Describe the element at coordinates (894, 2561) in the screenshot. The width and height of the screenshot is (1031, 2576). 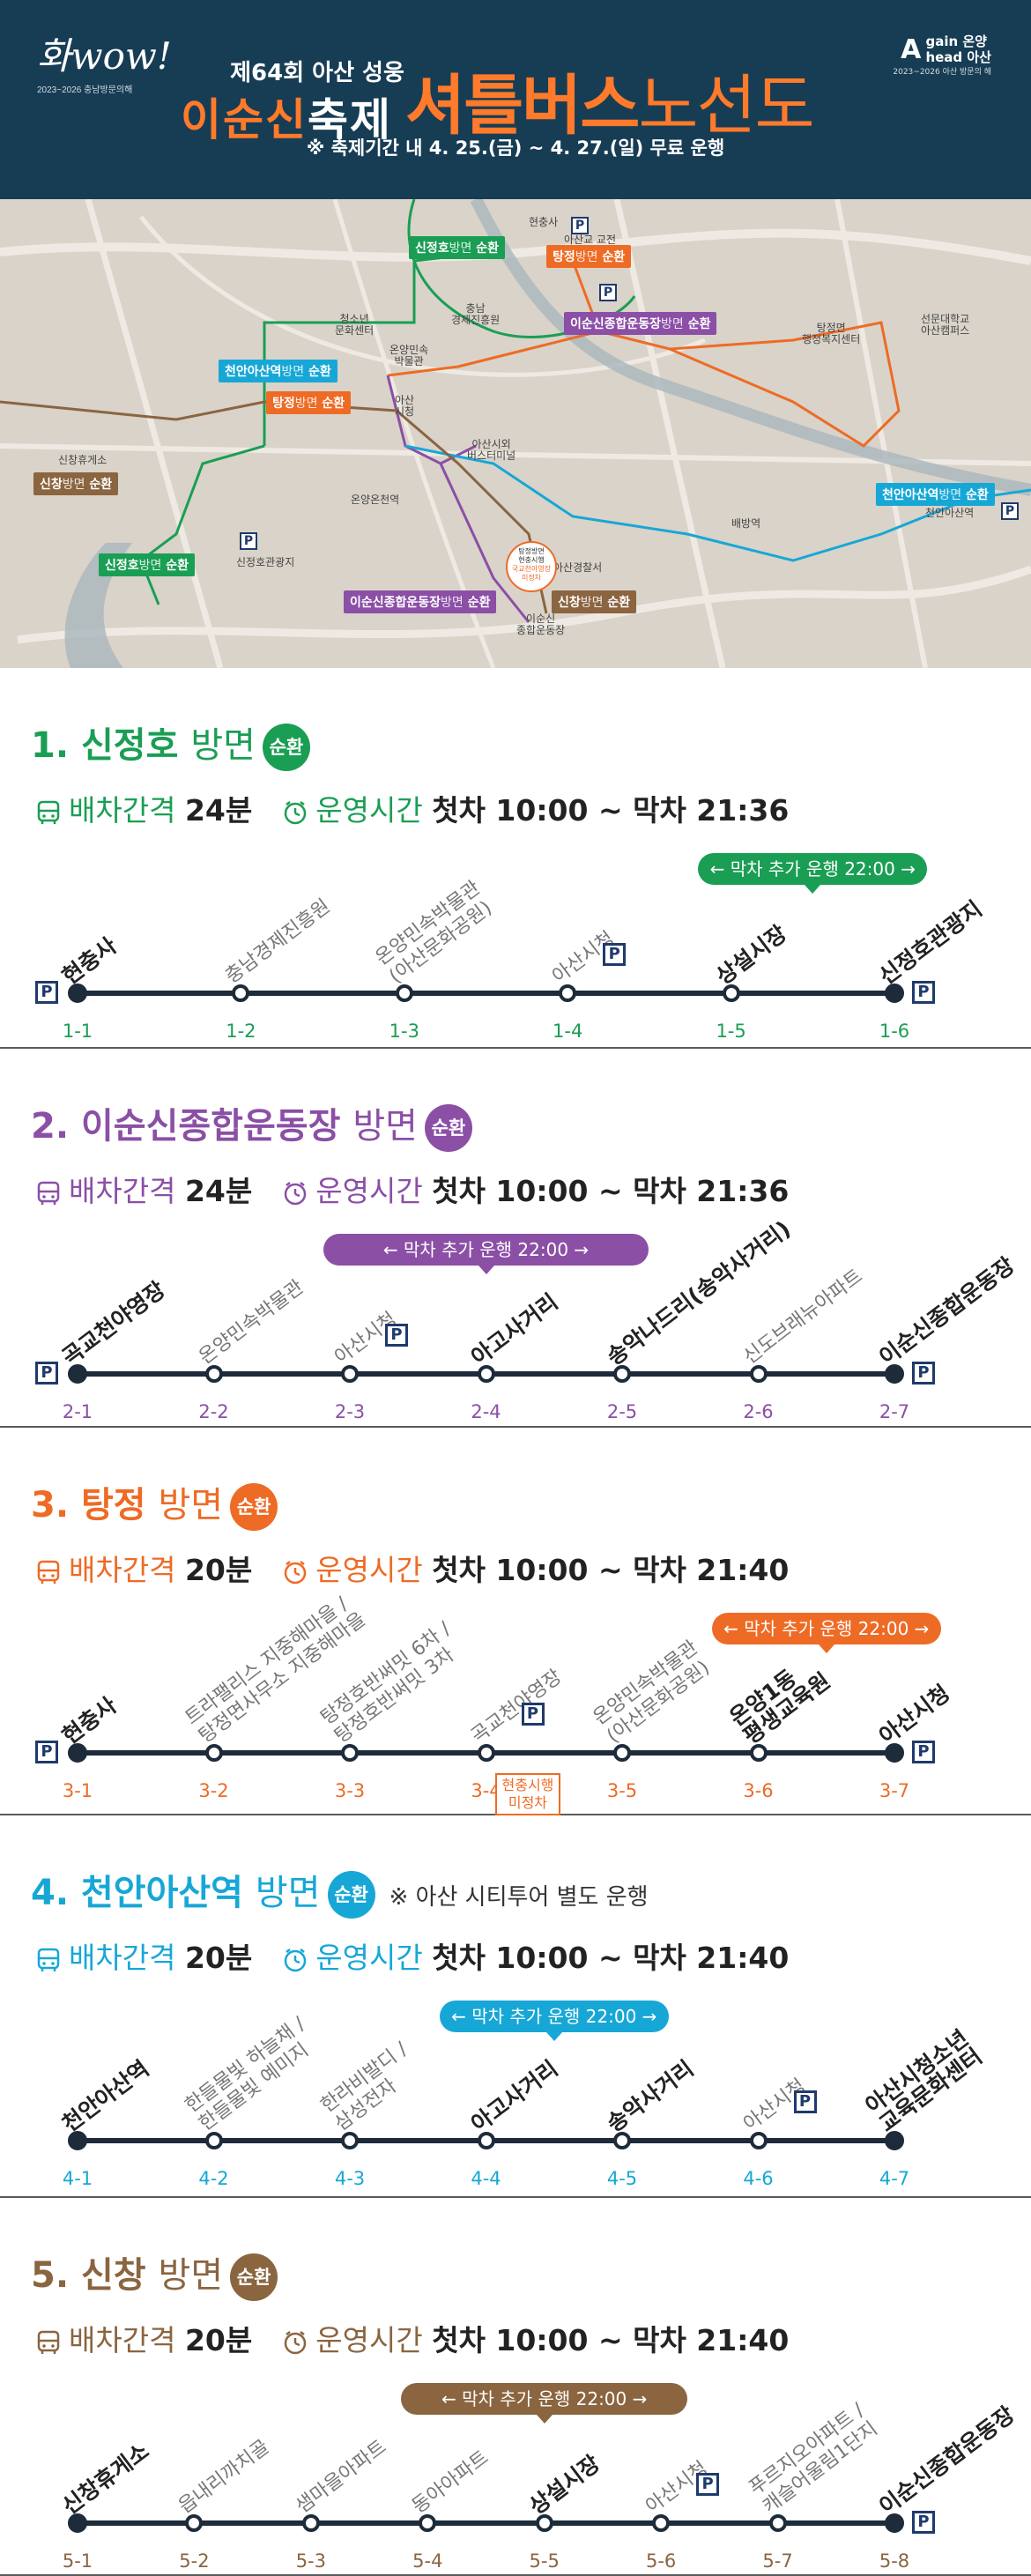
I see `stop-code: 5-8` at that location.